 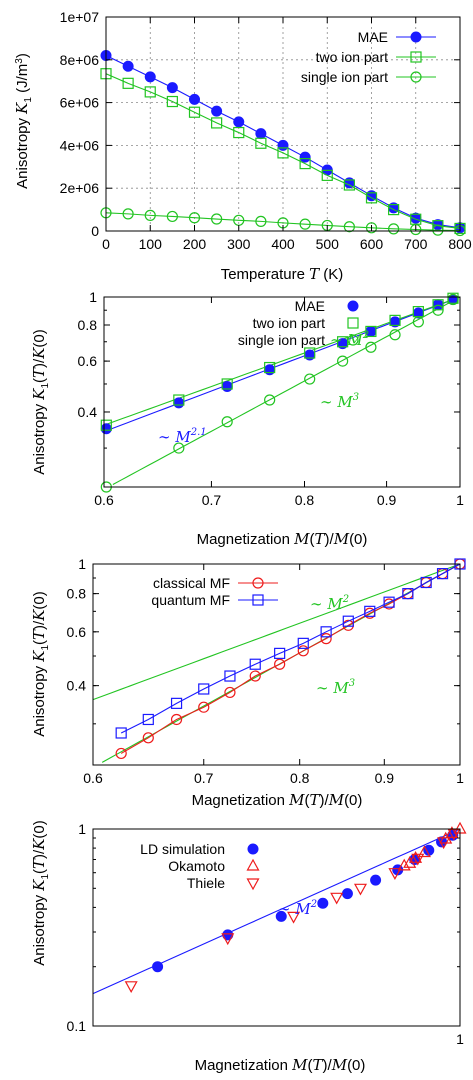 What do you see at coordinates (40, 664) in the screenshot?
I see `y-axis-label: Anisotropy K1(T)/K(0)` at bounding box center [40, 664].